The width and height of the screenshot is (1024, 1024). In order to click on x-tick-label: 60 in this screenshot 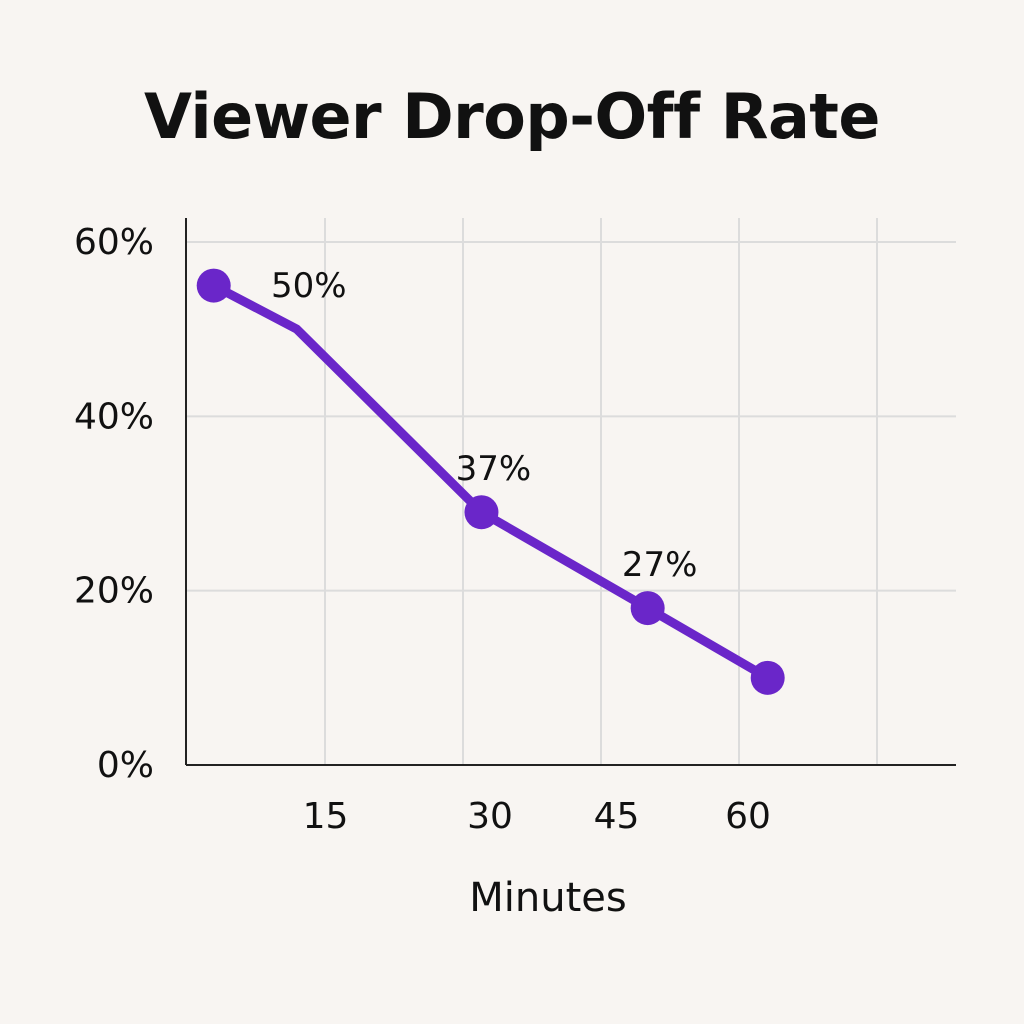, I will do `click(748, 816)`.